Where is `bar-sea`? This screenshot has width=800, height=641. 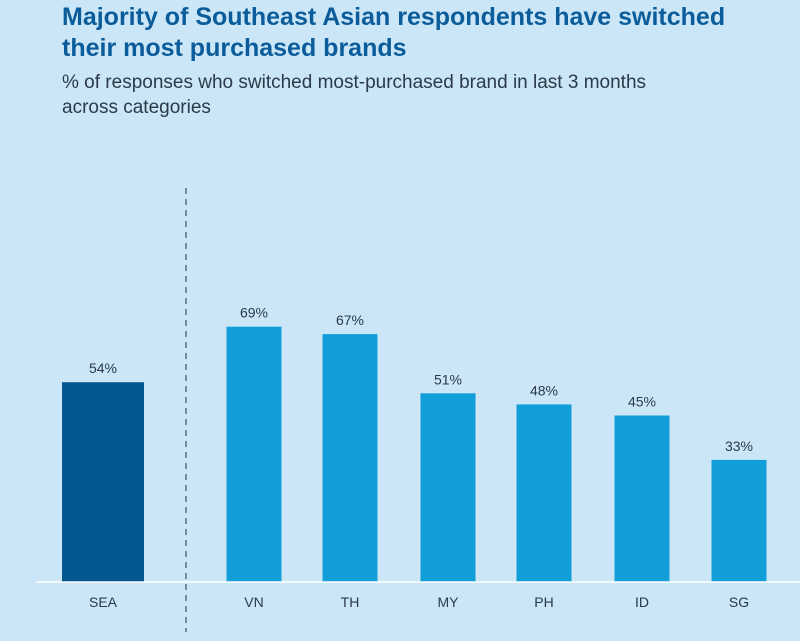 bar-sea is located at coordinates (103, 482).